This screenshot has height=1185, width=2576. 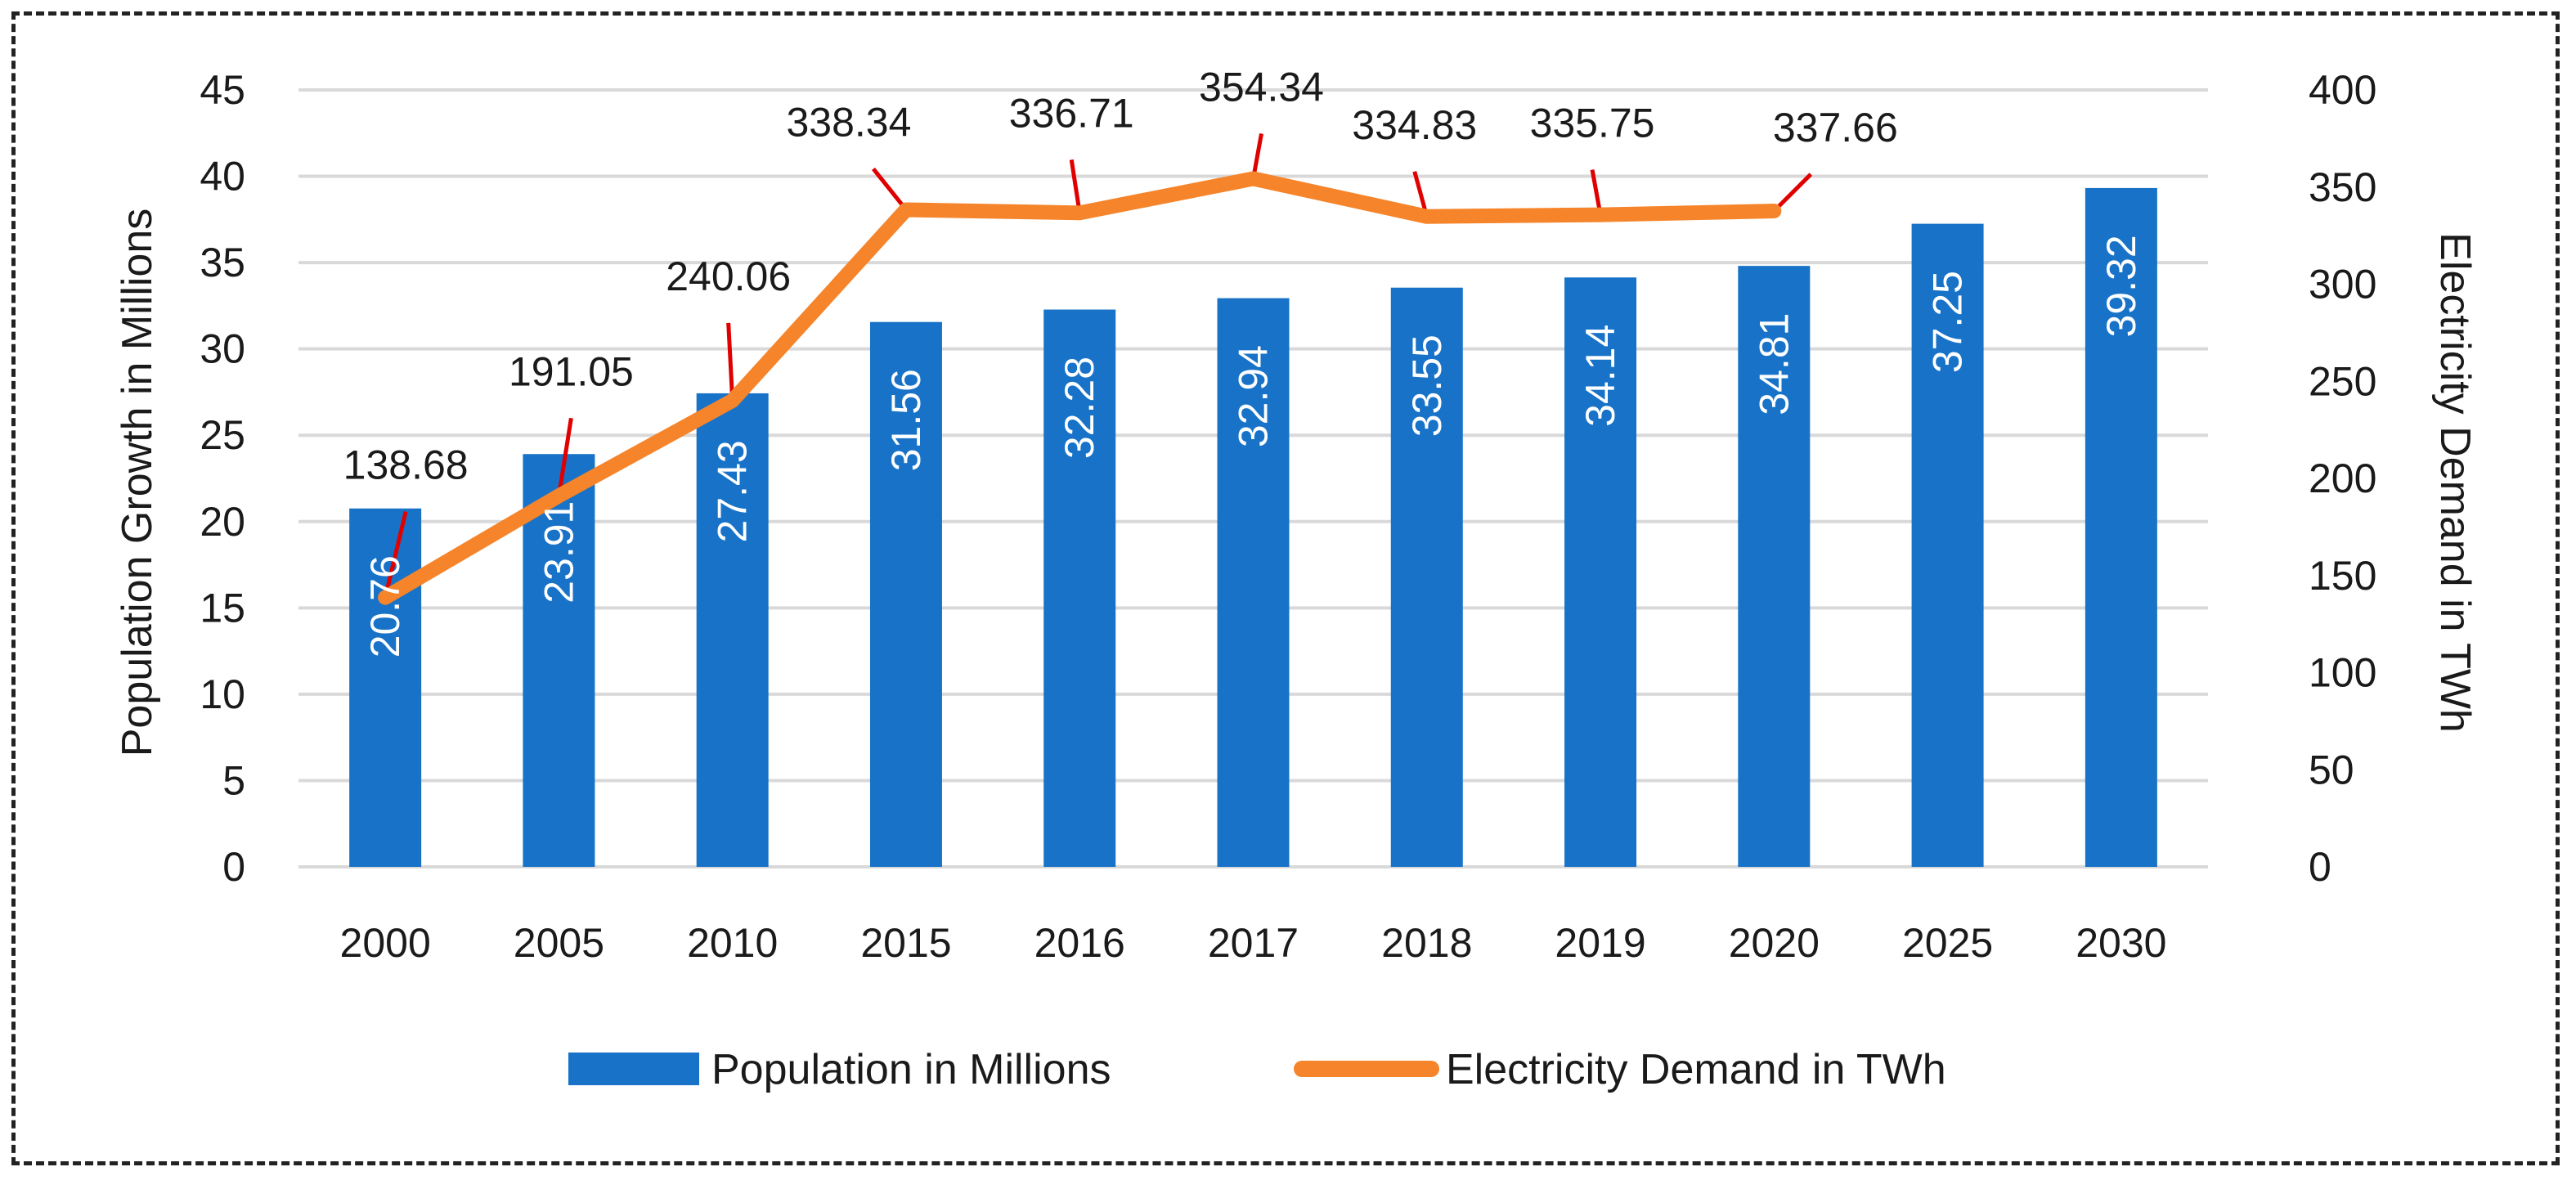 What do you see at coordinates (2331, 769) in the screenshot?
I see `right-tick-label: 50` at bounding box center [2331, 769].